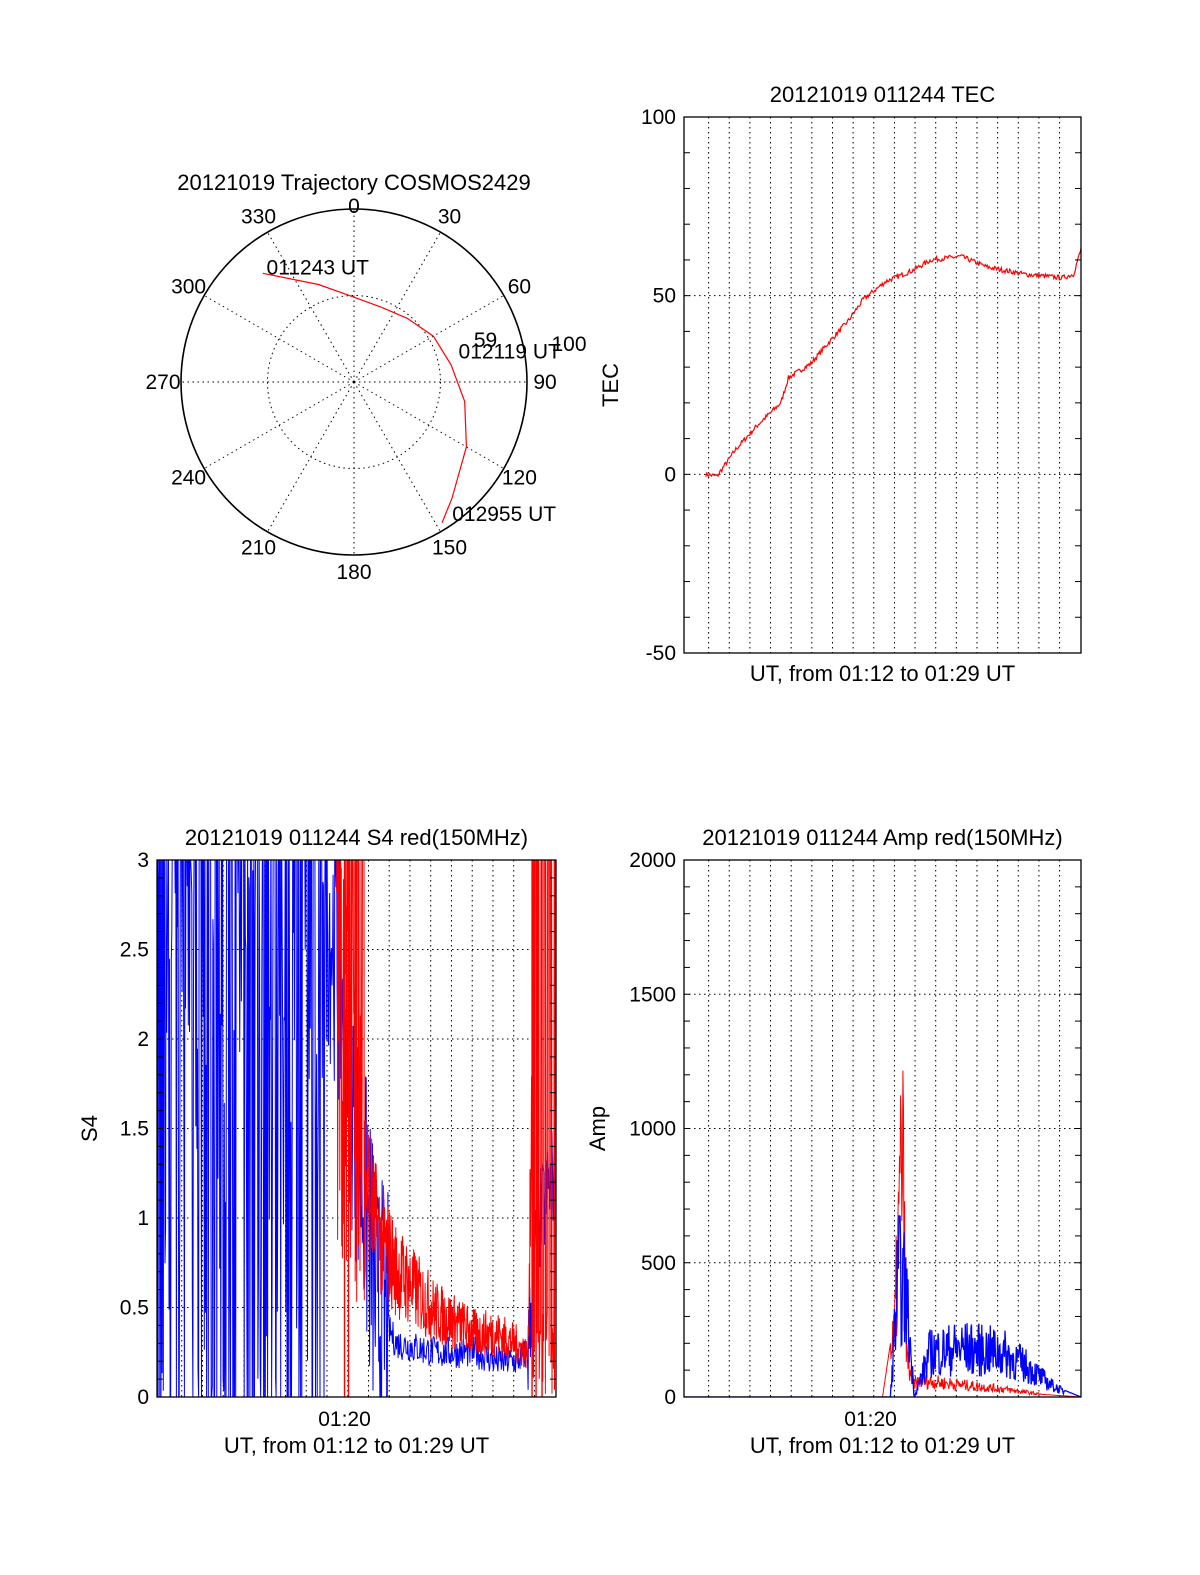 This screenshot has height=1575, width=1200. I want to click on azimuth-label: 120, so click(519, 478).